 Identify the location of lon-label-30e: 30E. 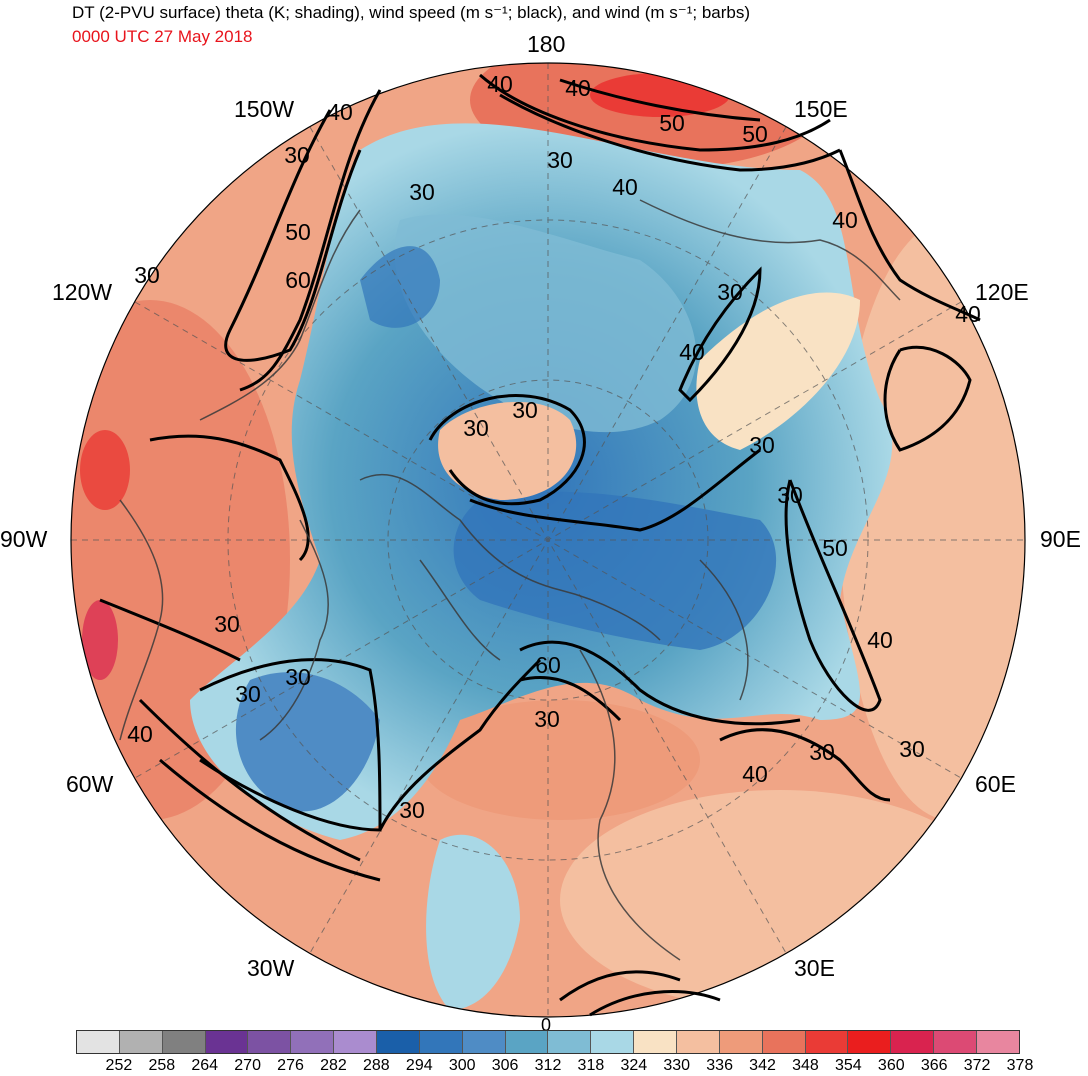
(814, 968).